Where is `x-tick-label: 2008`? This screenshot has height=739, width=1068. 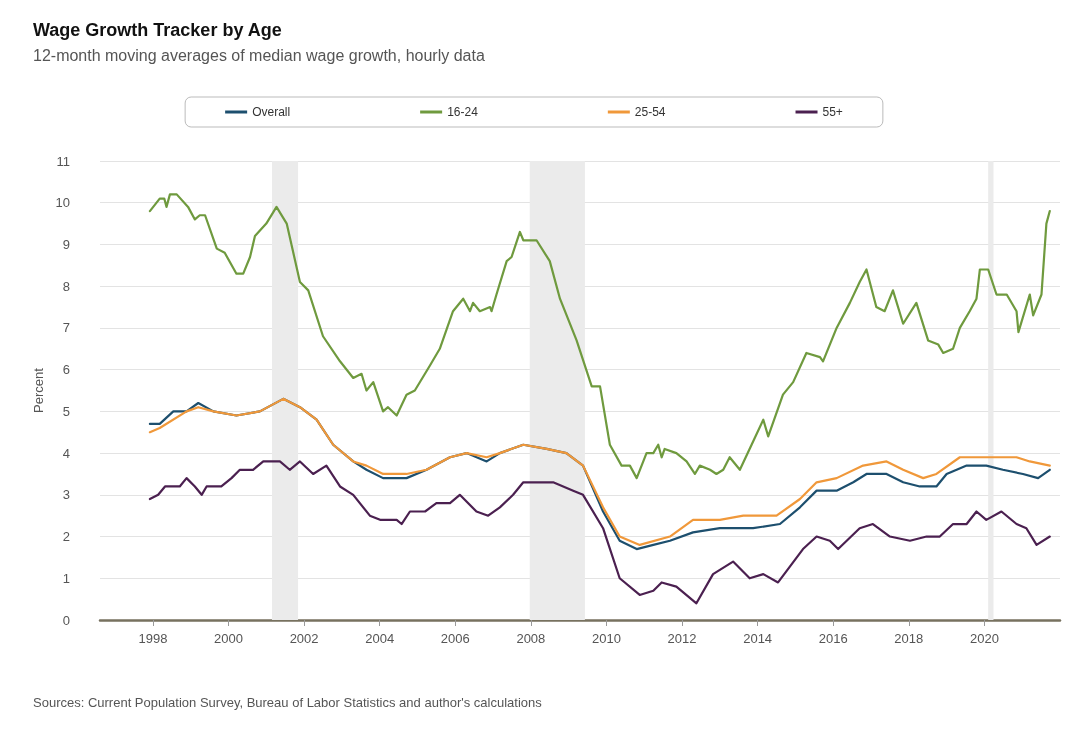
x-tick-label: 2008 is located at coordinates (531, 638).